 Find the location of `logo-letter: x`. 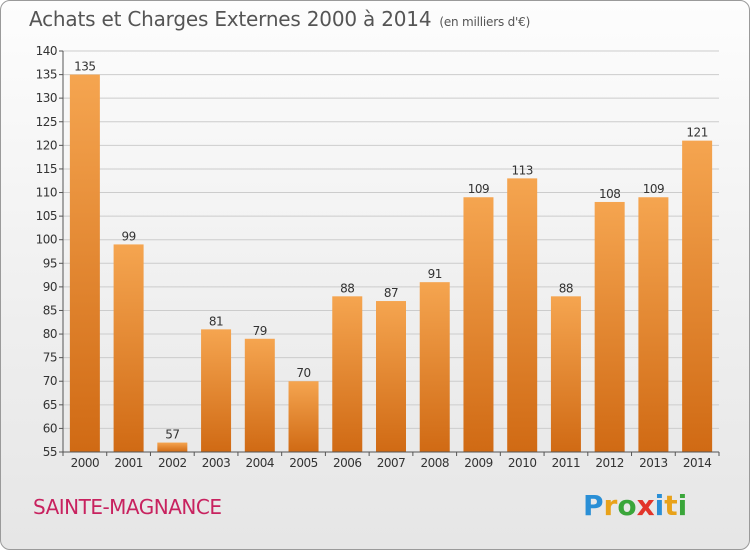

logo-letter: x is located at coordinates (645, 505).